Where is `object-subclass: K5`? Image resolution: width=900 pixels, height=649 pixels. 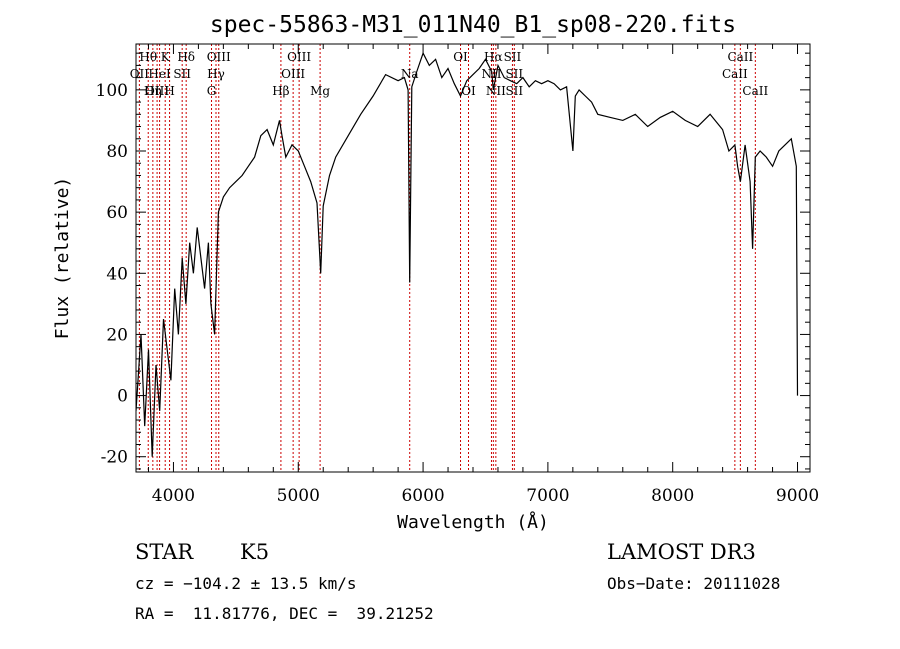
object-subclass: K5 is located at coordinates (255, 552).